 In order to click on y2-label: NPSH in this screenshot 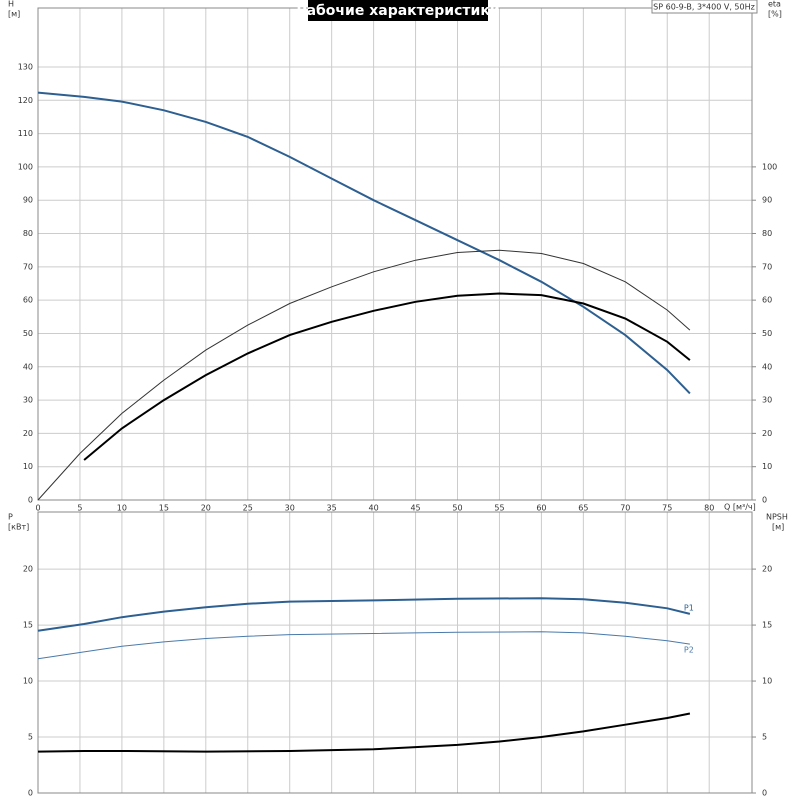, I will do `click(777, 517)`.